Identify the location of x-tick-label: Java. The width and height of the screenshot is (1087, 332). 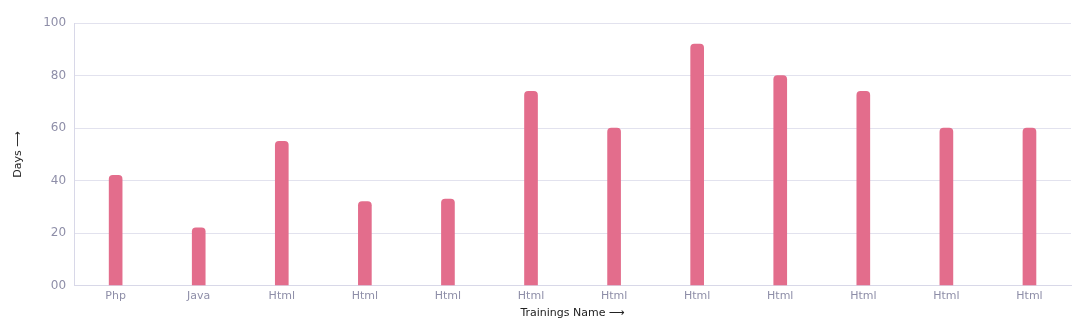
(198, 296).